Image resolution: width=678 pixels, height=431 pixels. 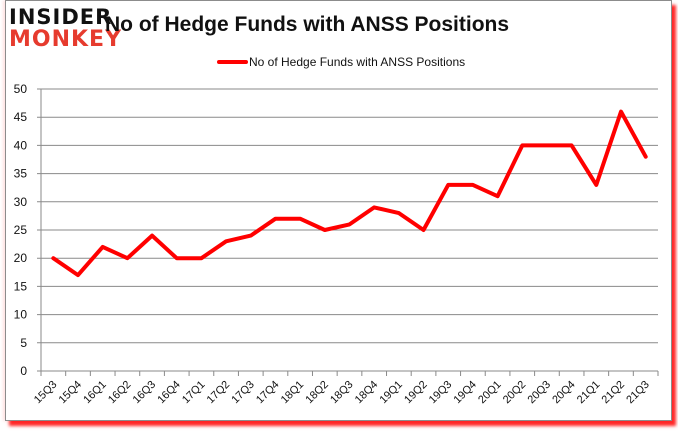 What do you see at coordinates (66, 39) in the screenshot?
I see `logo-bottom-text: MONKEY` at bounding box center [66, 39].